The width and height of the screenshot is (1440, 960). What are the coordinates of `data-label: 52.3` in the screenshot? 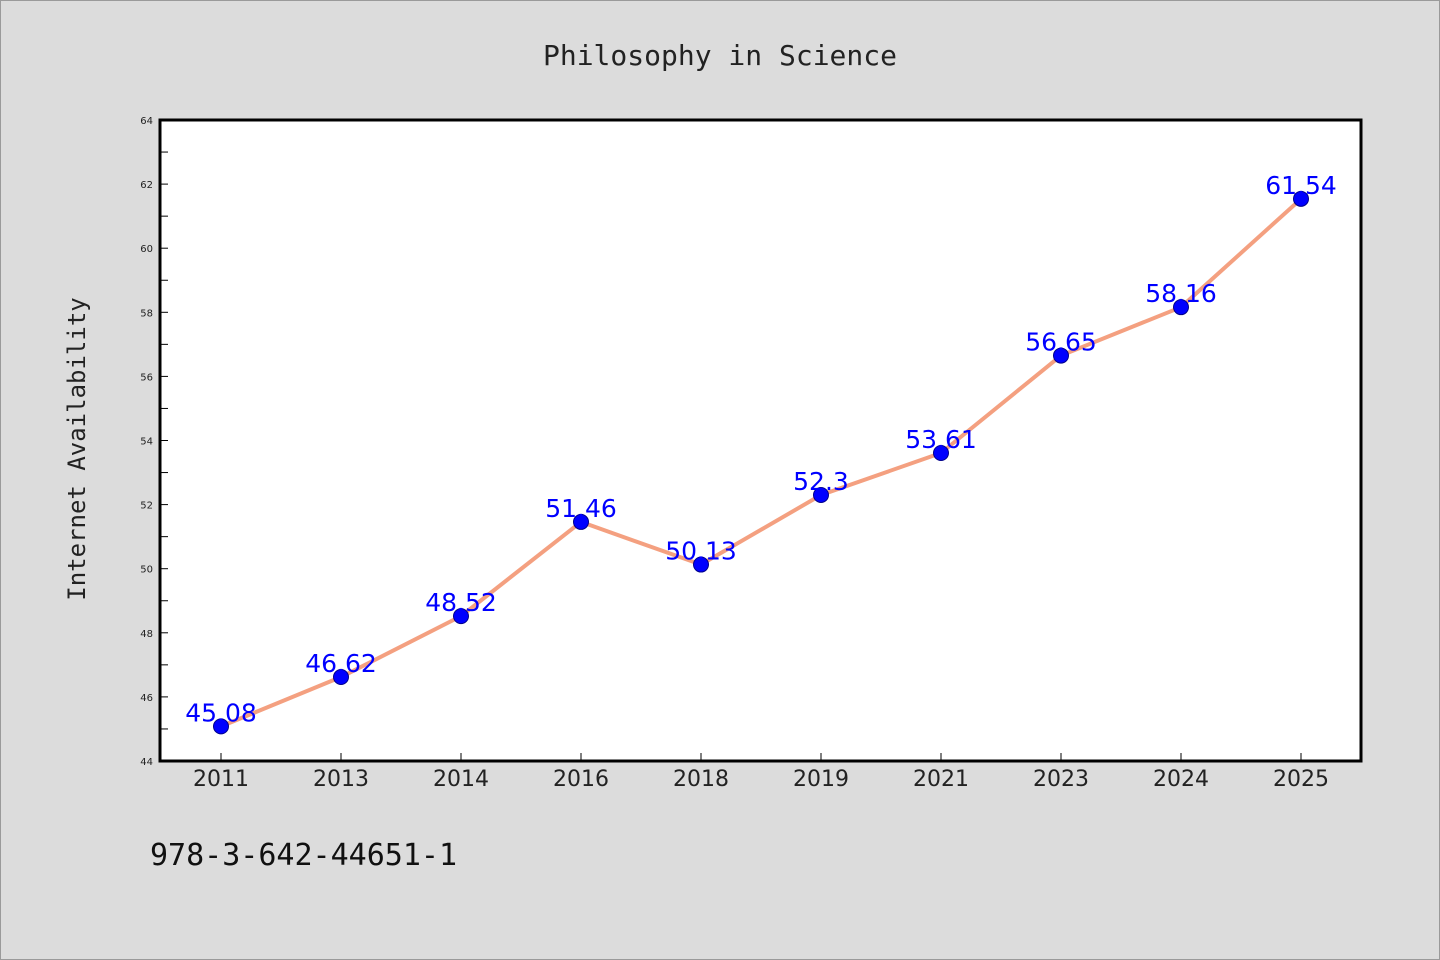 It's located at (821, 481).